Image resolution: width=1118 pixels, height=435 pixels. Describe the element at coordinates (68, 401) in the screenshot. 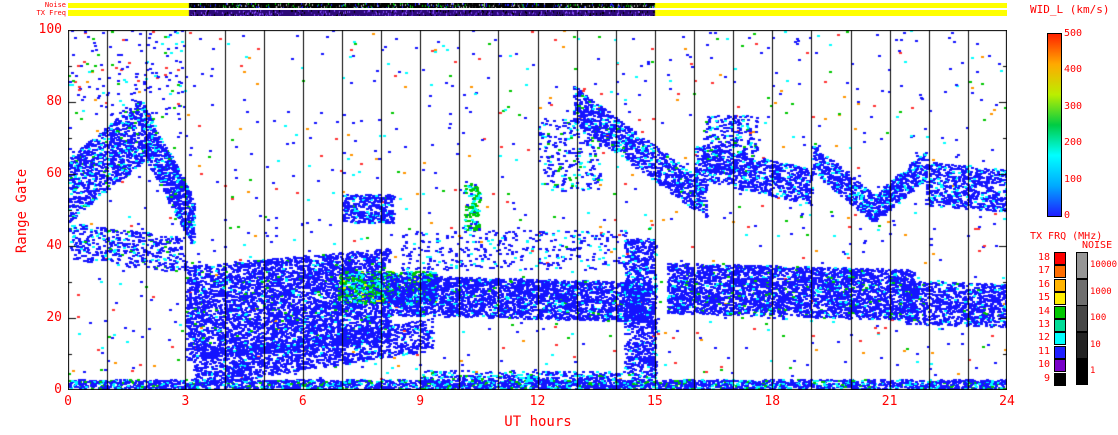

I see `x-tick-label: 0` at that location.